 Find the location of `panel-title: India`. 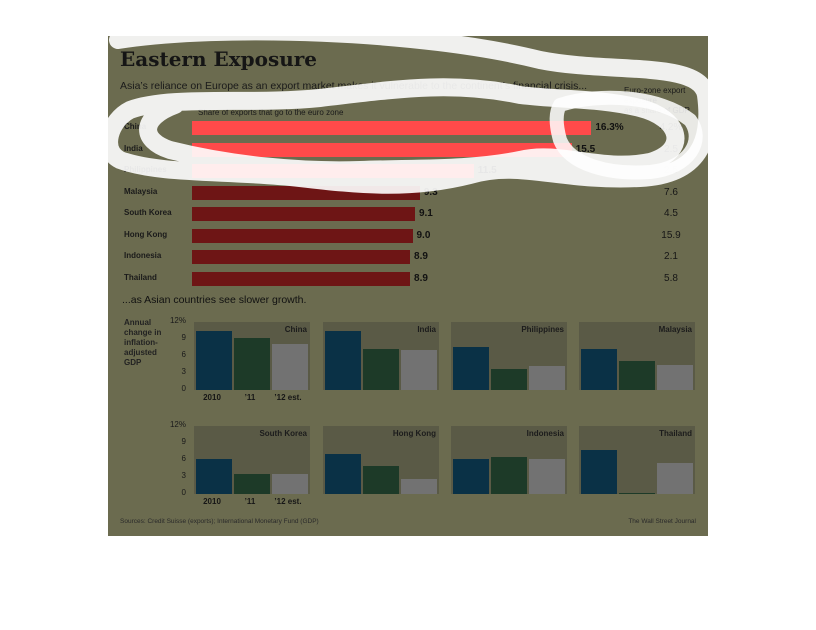

panel-title: India is located at coordinates (426, 329).